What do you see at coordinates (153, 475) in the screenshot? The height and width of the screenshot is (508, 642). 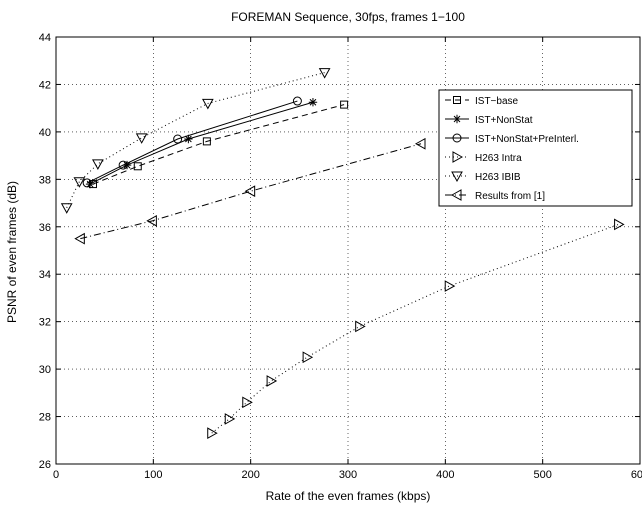 I see `x-tick-label: 100` at bounding box center [153, 475].